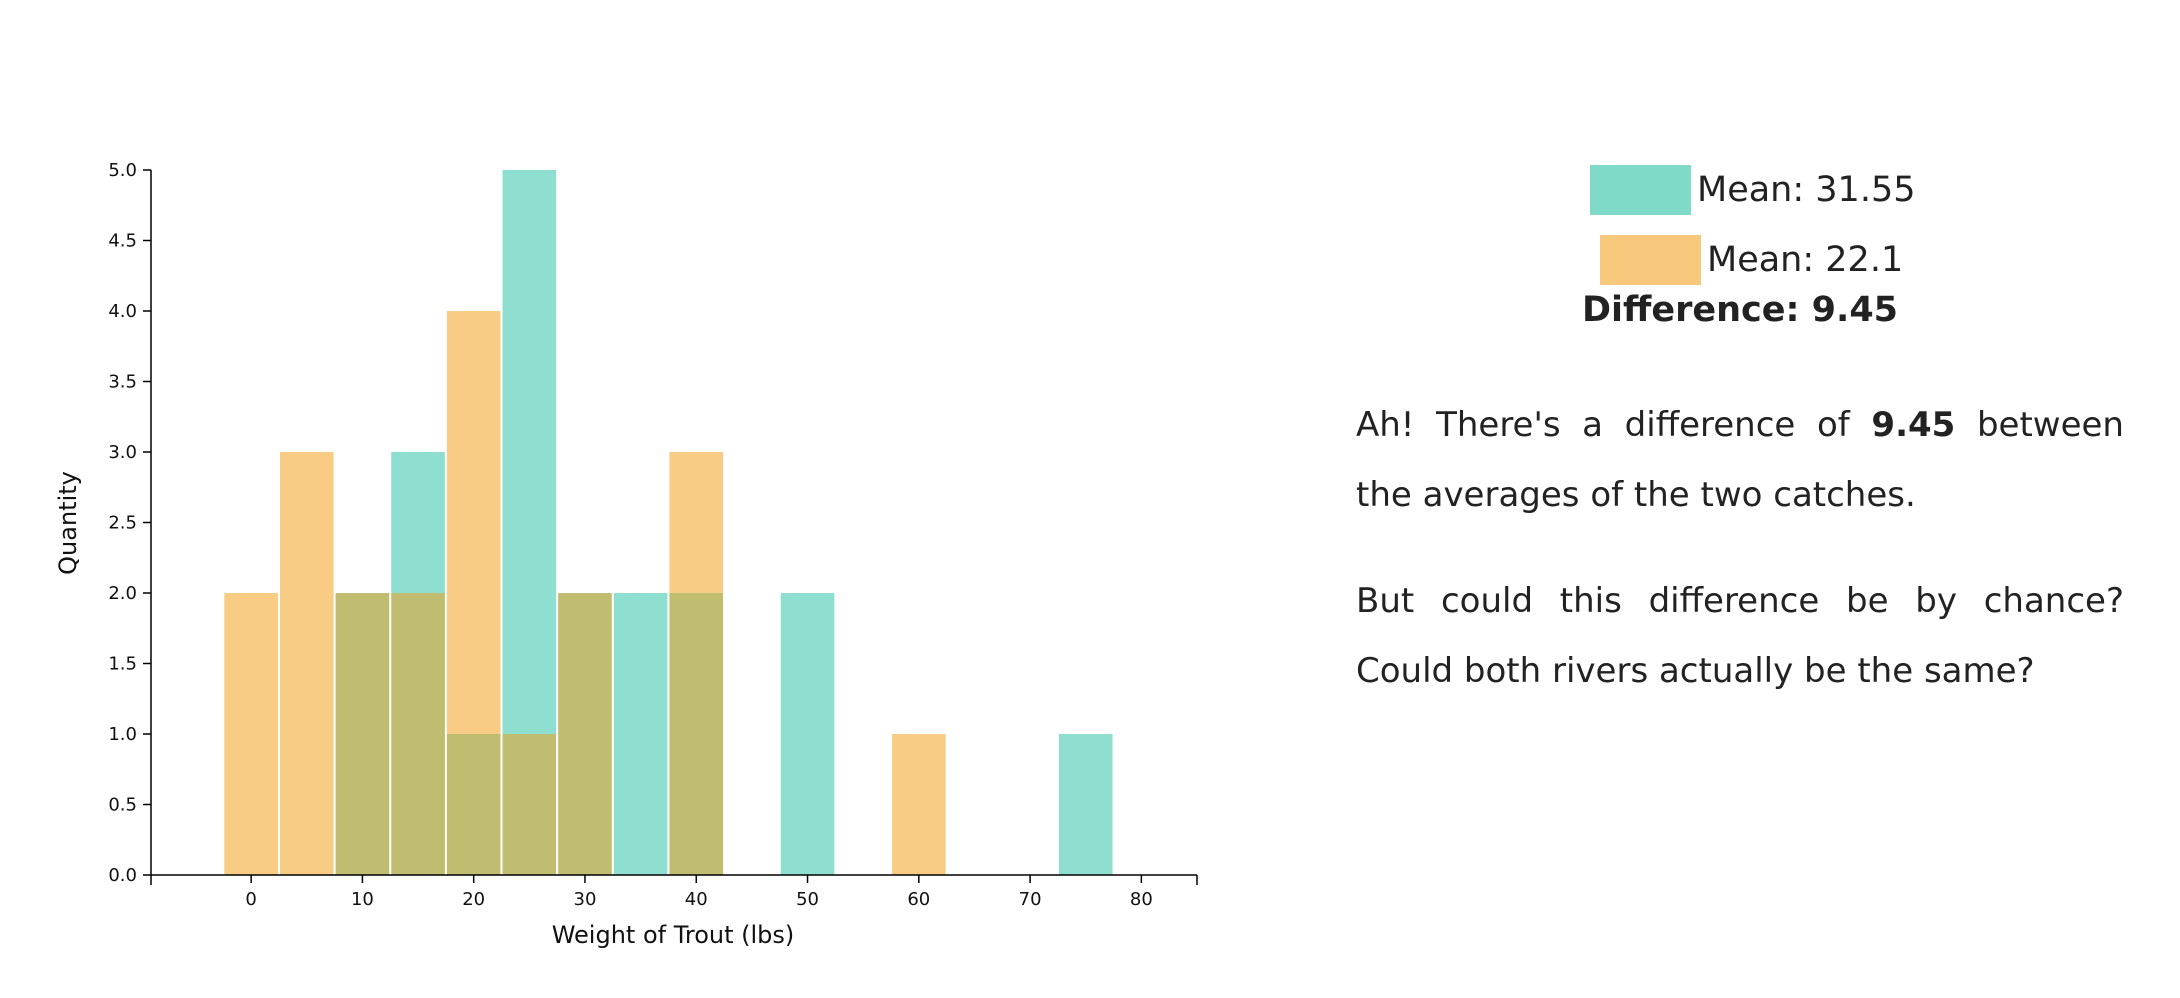 The height and width of the screenshot is (998, 2180). Describe the element at coordinates (674, 892) in the screenshot. I see `x-axis: 0 10 20 30 40 50 60 70 80` at that location.